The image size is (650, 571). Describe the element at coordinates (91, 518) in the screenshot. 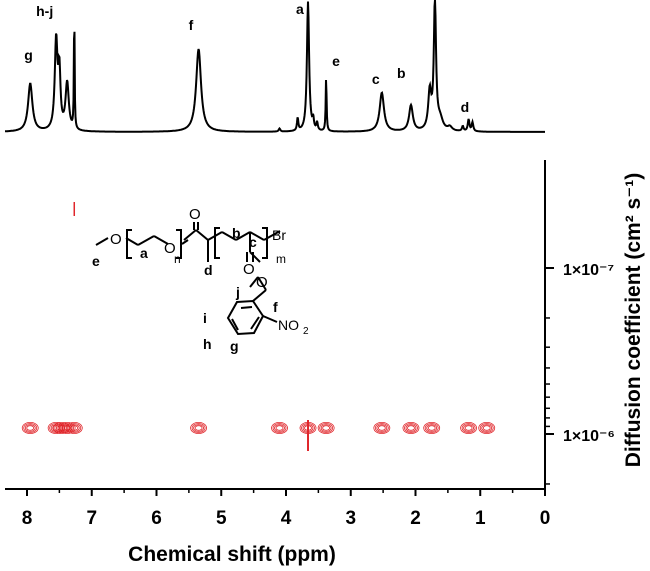

I see `x-tick-label: 7` at that location.